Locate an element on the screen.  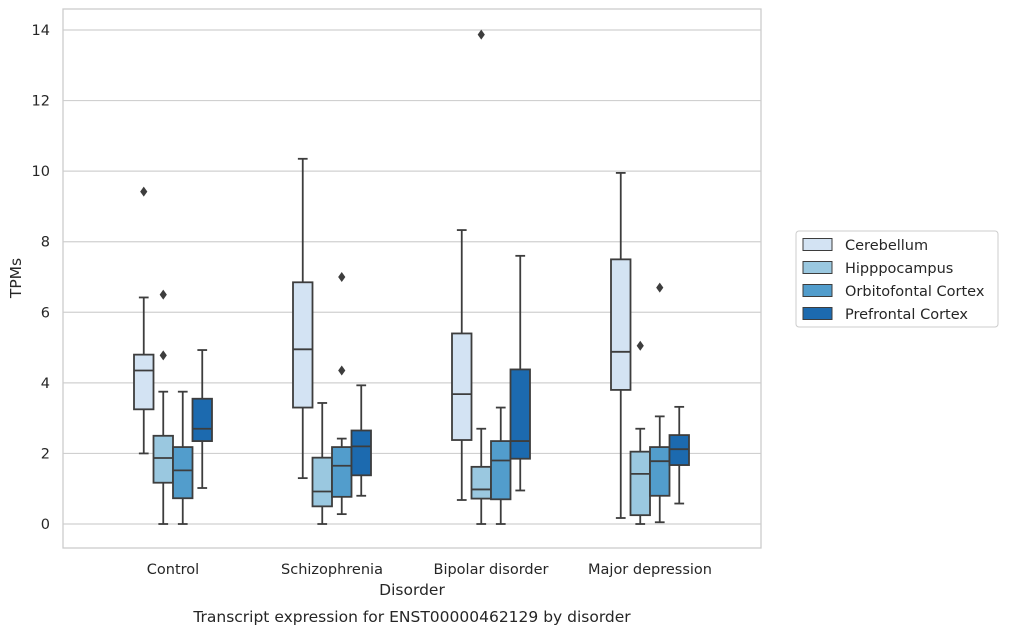
y-axis-title: TPMs is located at coordinates (16, 278).